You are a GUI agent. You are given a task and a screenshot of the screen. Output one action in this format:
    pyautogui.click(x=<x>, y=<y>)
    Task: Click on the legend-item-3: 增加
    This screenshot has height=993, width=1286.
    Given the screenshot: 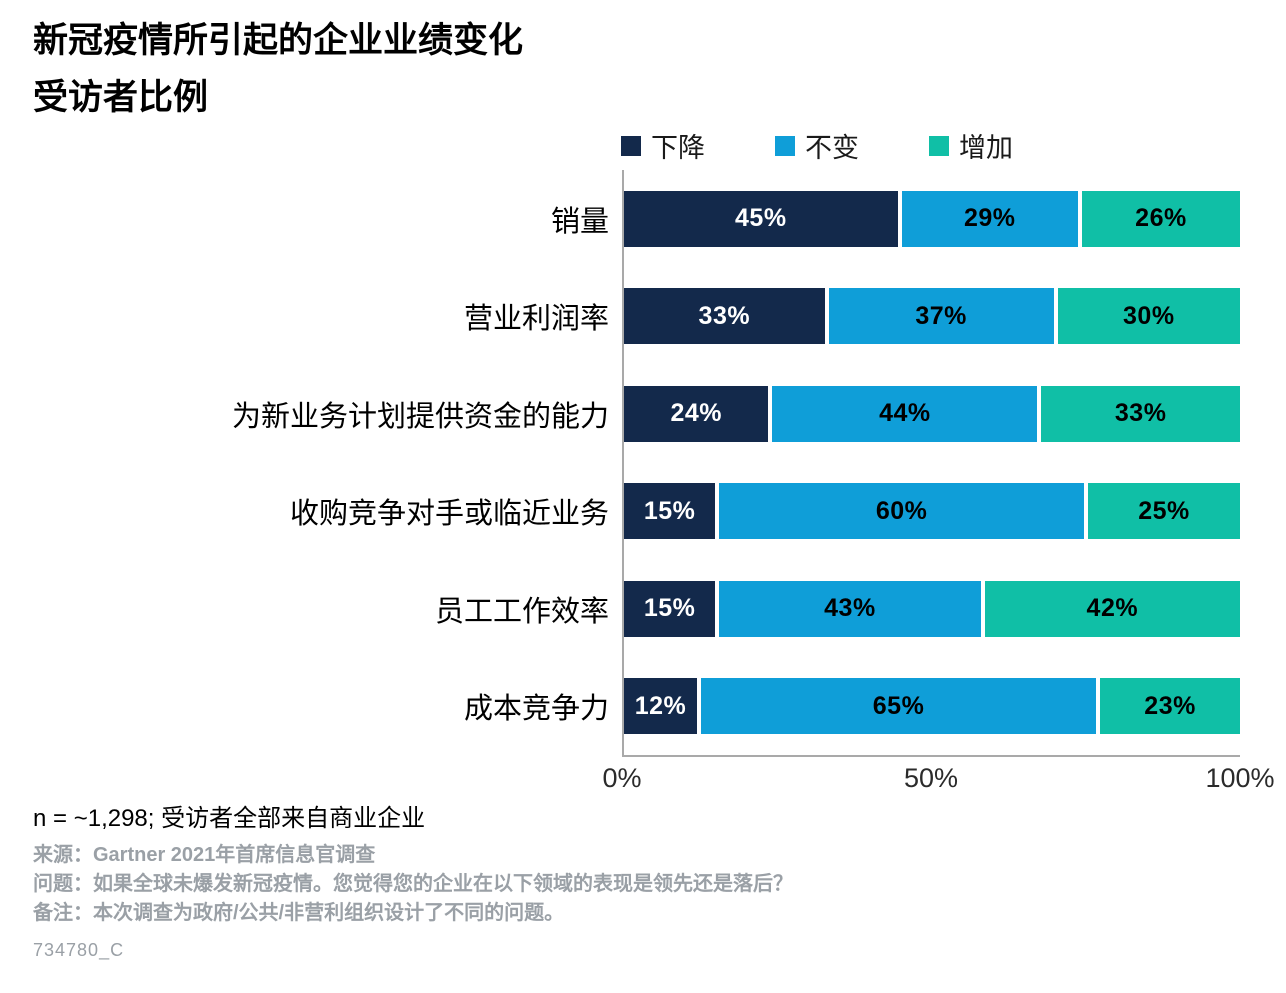 What is the action you would take?
    pyautogui.click(x=971, y=145)
    